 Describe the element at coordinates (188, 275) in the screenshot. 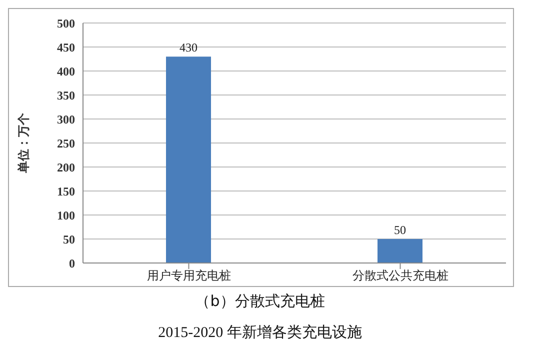

I see `x-tick-label: 用户专用充电桩` at that location.